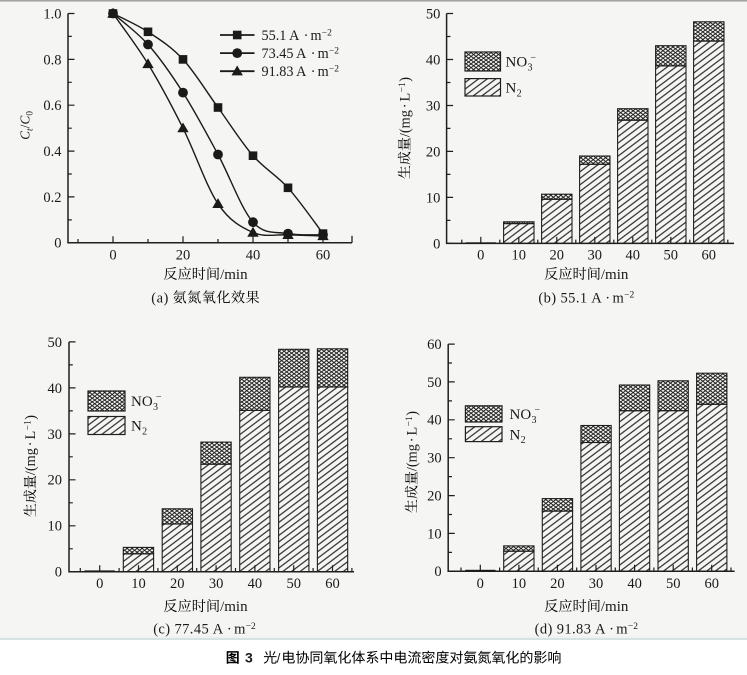 This screenshot has height=675, width=747. Describe the element at coordinates (52, 198) in the screenshot. I see `svg-text: 0.2` at that location.